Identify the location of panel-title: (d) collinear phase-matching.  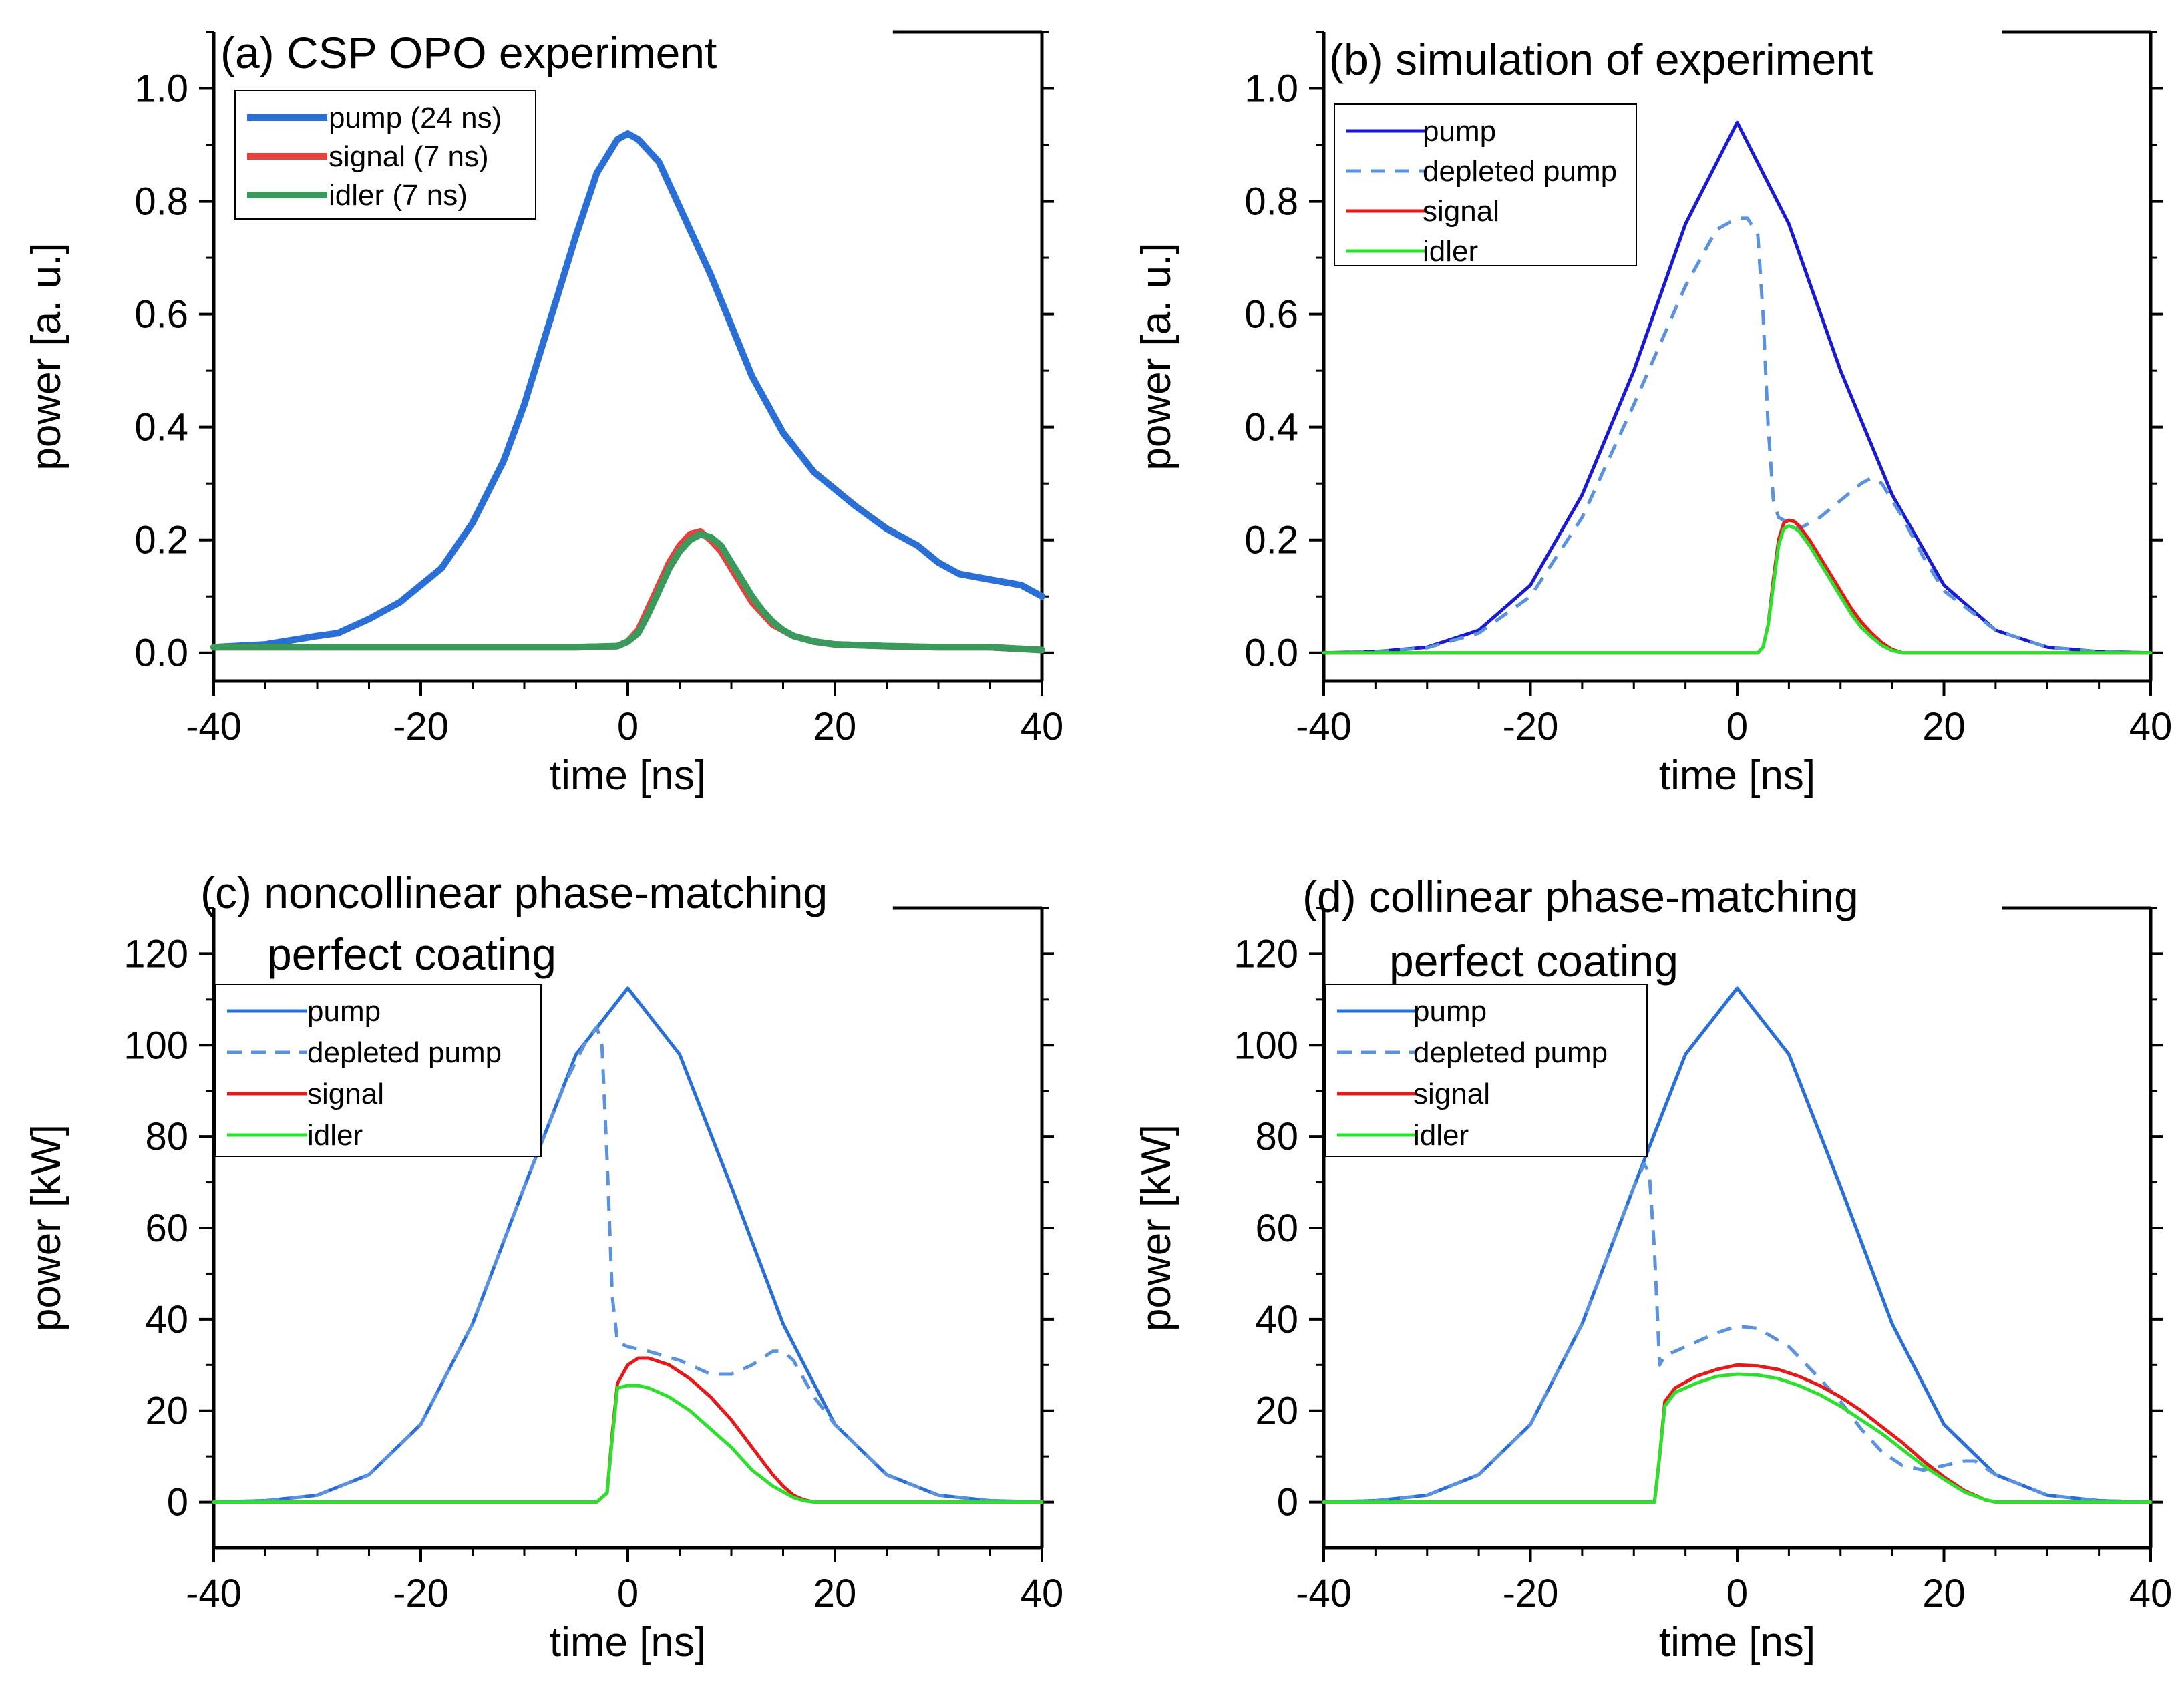
(1580, 896).